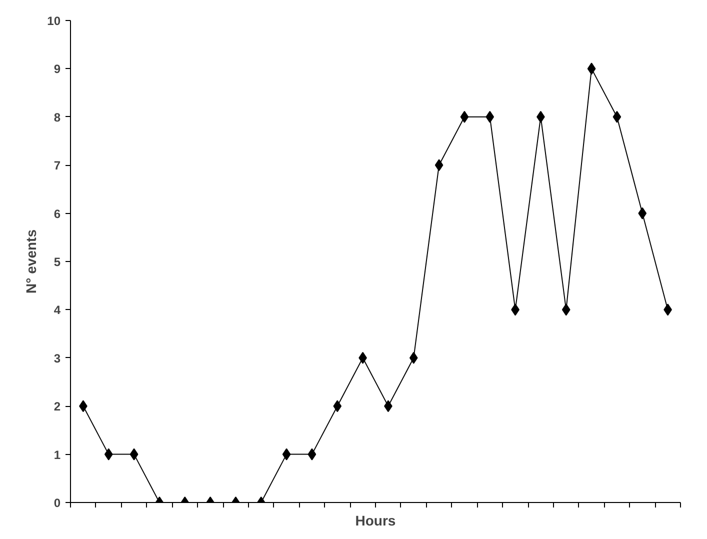 The width and height of the screenshot is (707, 539). Describe the element at coordinates (57, 213) in the screenshot. I see `y-tick-label: 6` at that location.